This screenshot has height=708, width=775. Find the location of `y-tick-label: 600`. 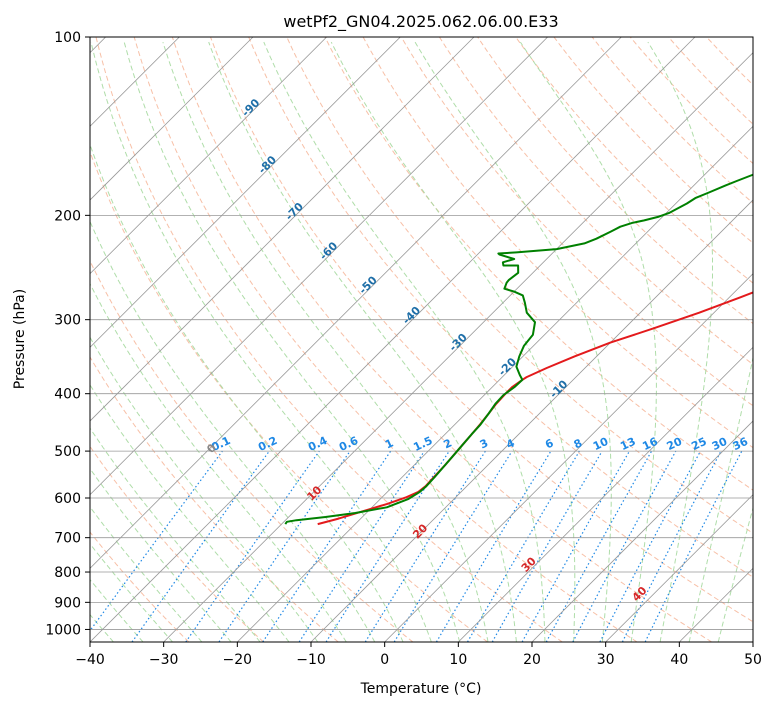

y-tick-label: 600 is located at coordinates (67, 499).